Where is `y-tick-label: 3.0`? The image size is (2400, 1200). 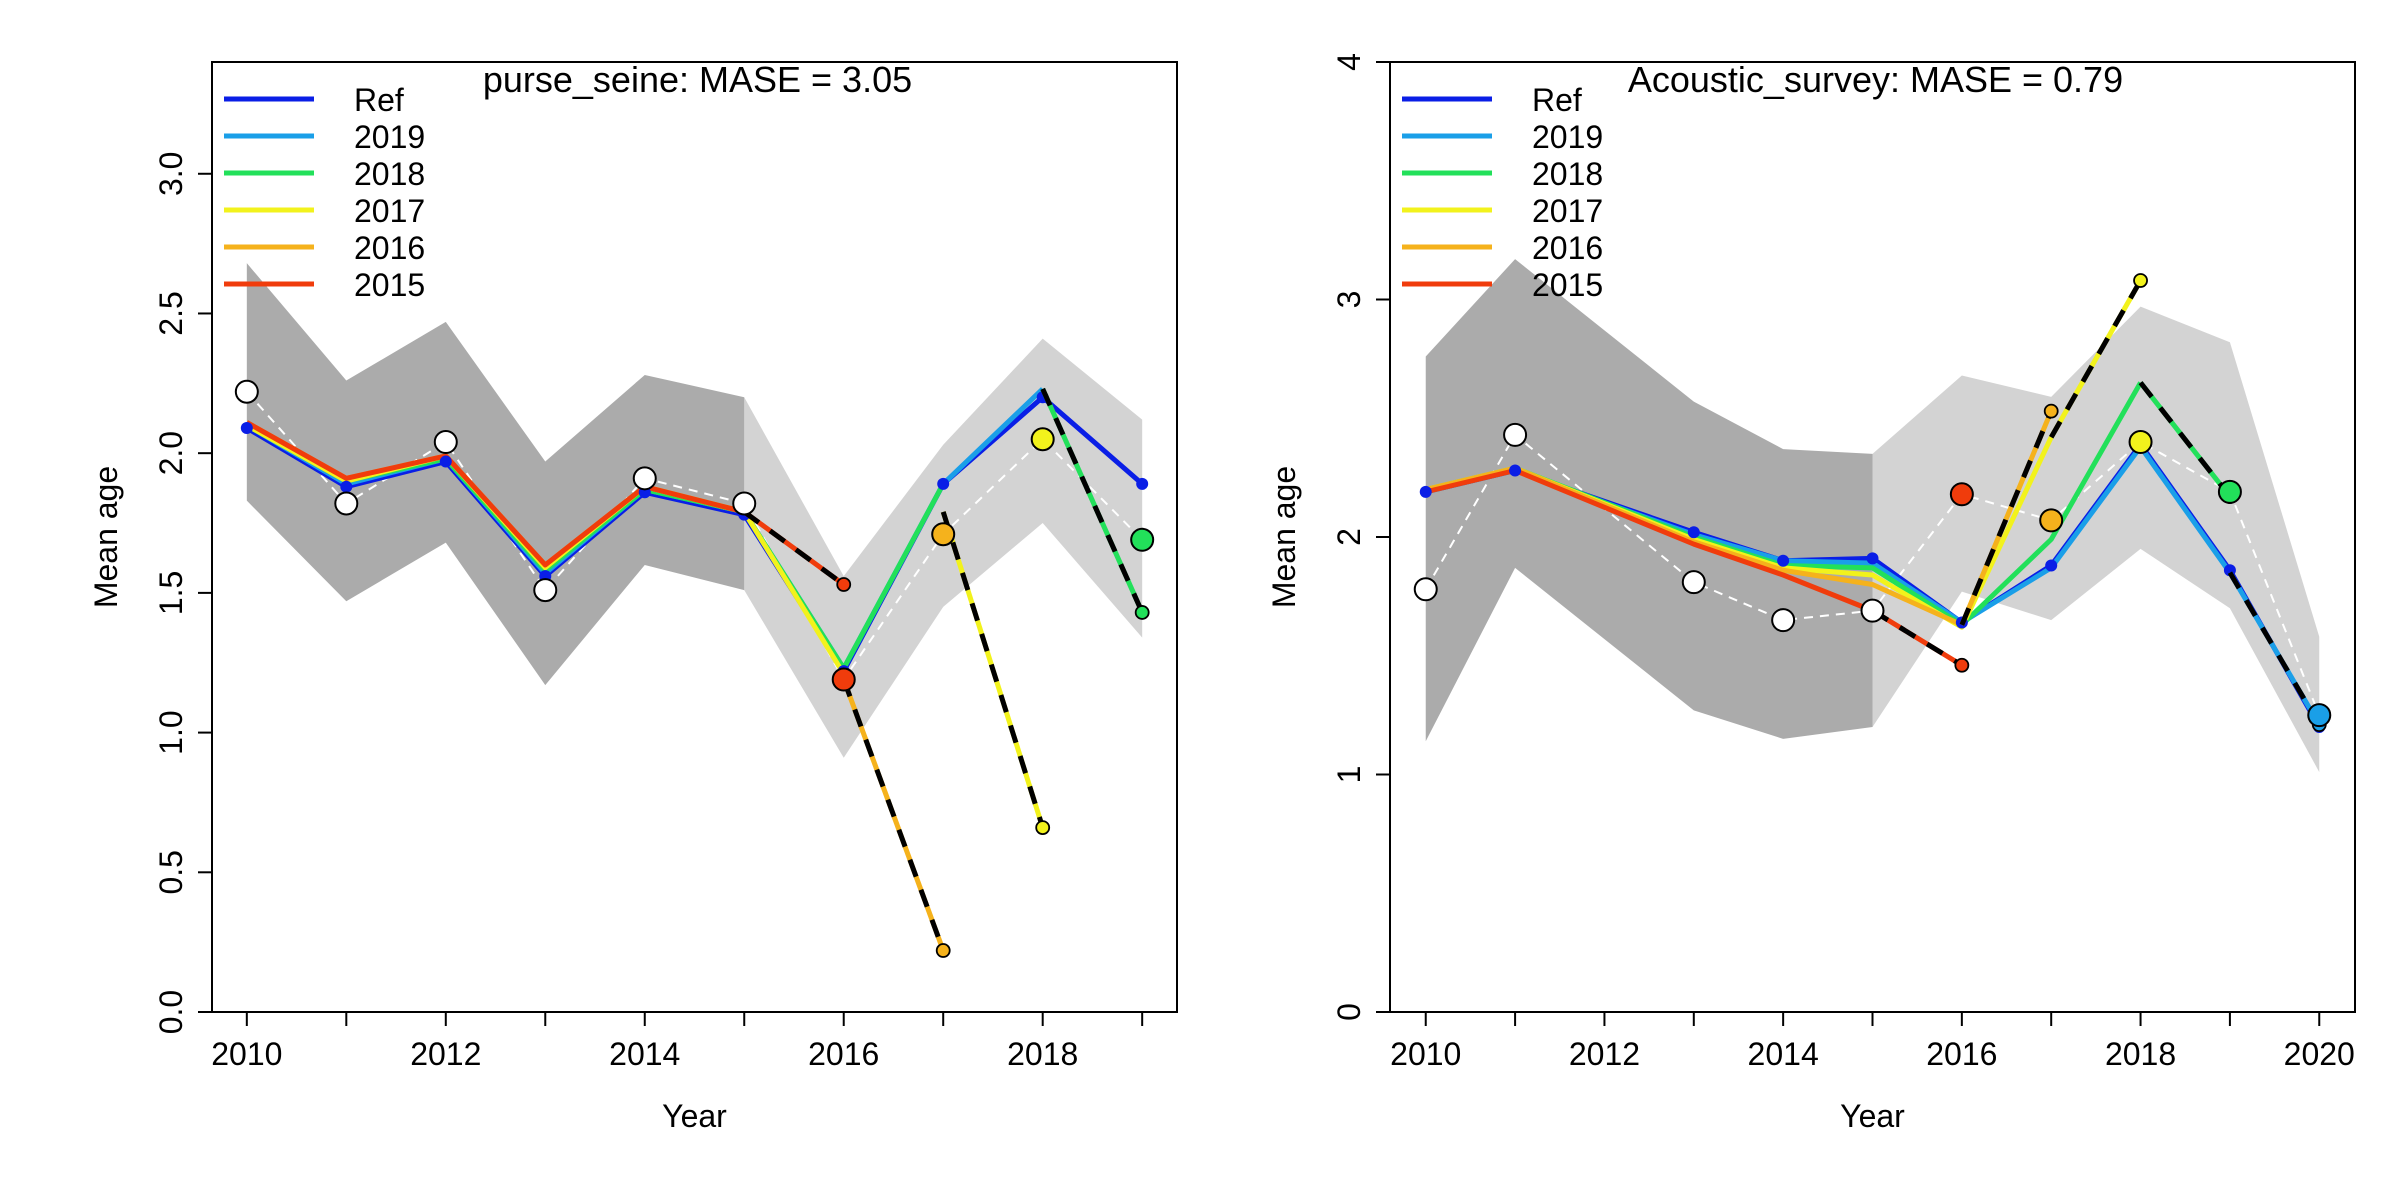
y-tick-label: 3.0 is located at coordinates (171, 174).